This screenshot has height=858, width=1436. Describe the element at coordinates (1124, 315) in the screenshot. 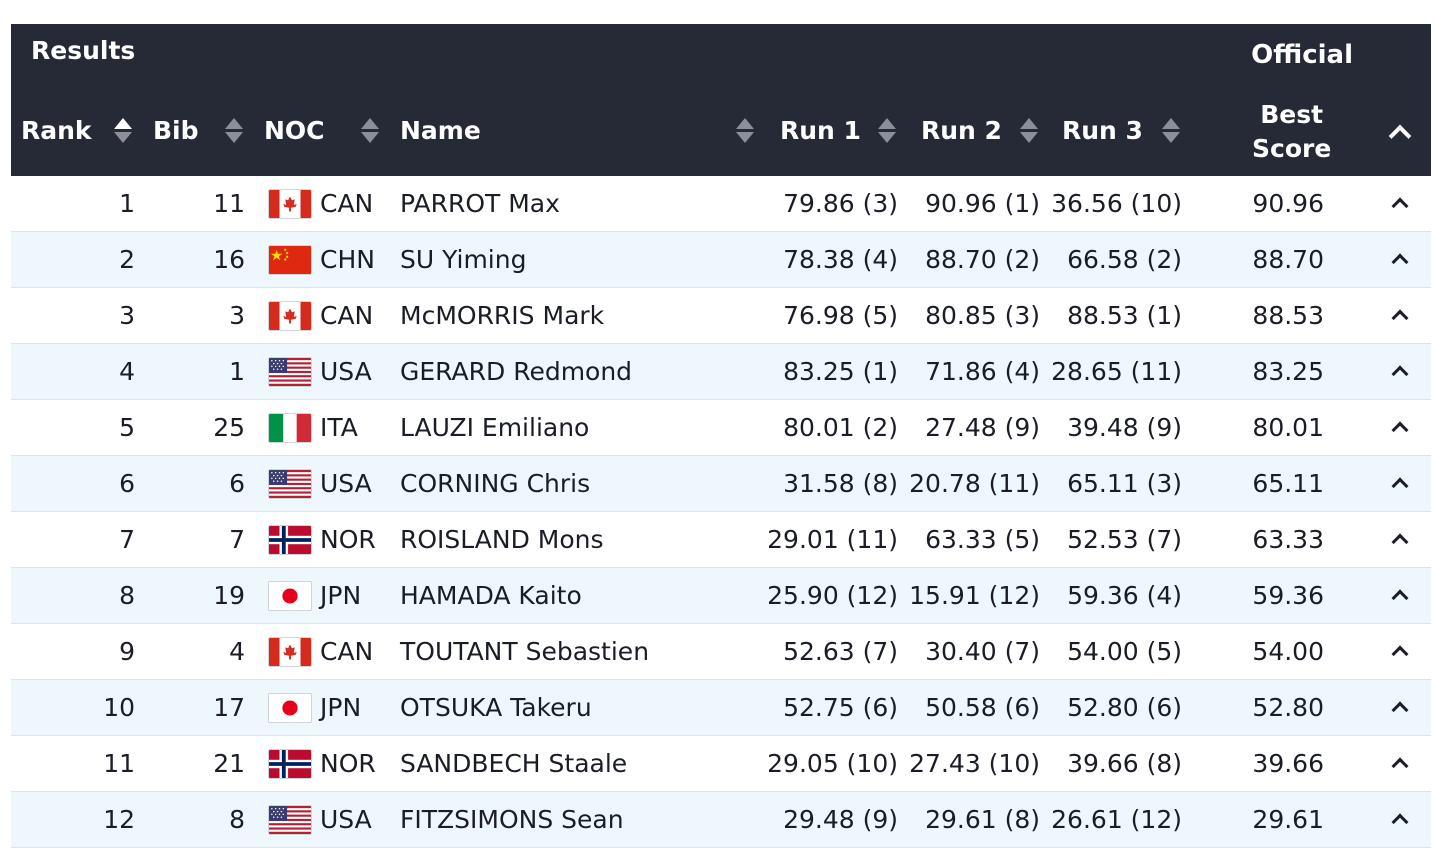

I see `run3-cell: 88.53 (1)` at that location.